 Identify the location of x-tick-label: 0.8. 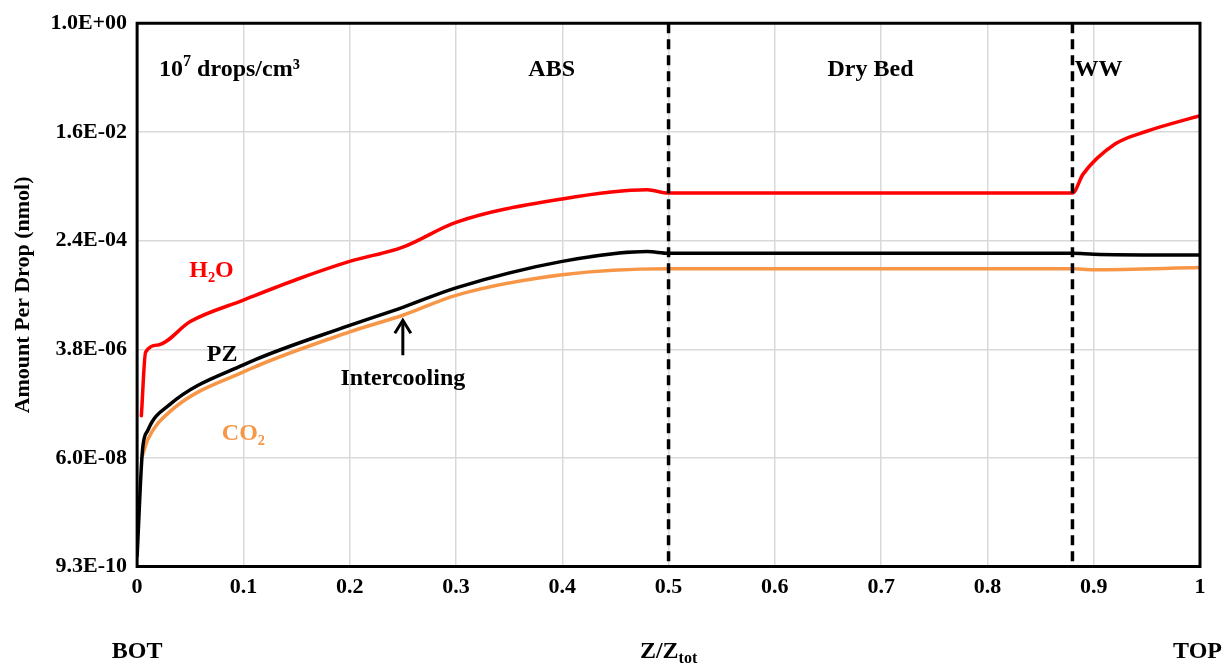
(987, 586).